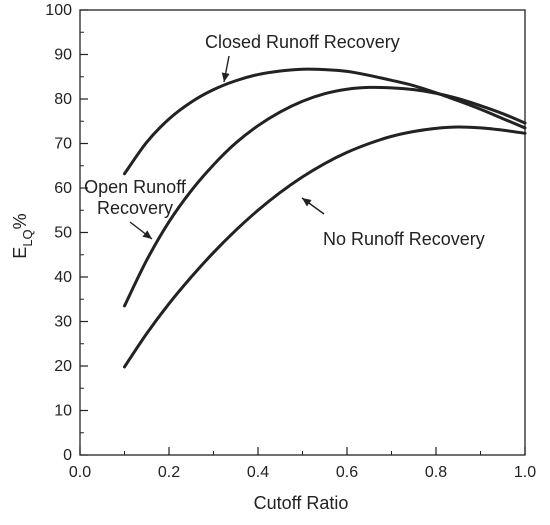 The height and width of the screenshot is (525, 550). Describe the element at coordinates (63, 55) in the screenshot. I see `y-tick-label: 90` at that location.